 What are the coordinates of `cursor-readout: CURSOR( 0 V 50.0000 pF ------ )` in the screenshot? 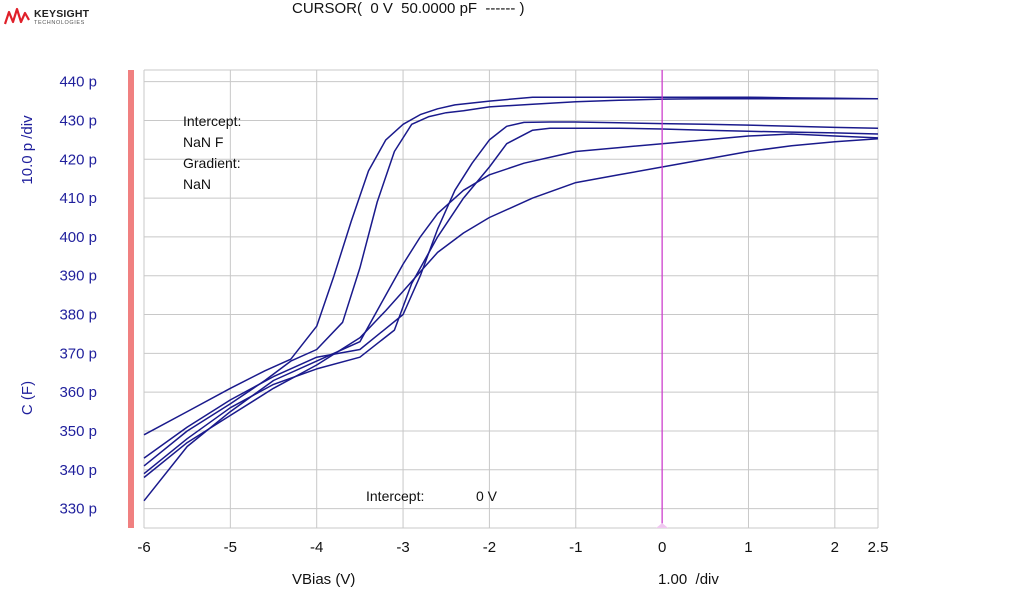 It's located at (408, 8).